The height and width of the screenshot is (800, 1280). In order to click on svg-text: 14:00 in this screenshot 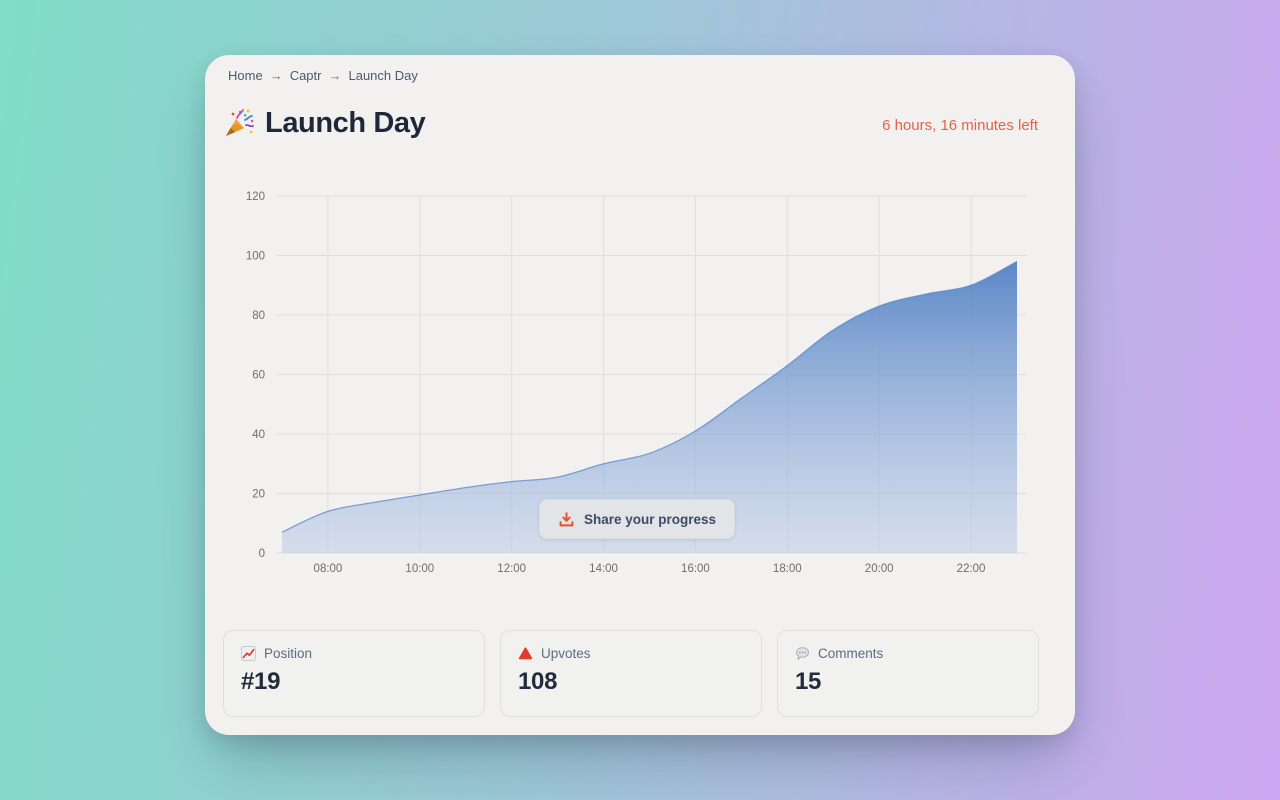, I will do `click(603, 569)`.